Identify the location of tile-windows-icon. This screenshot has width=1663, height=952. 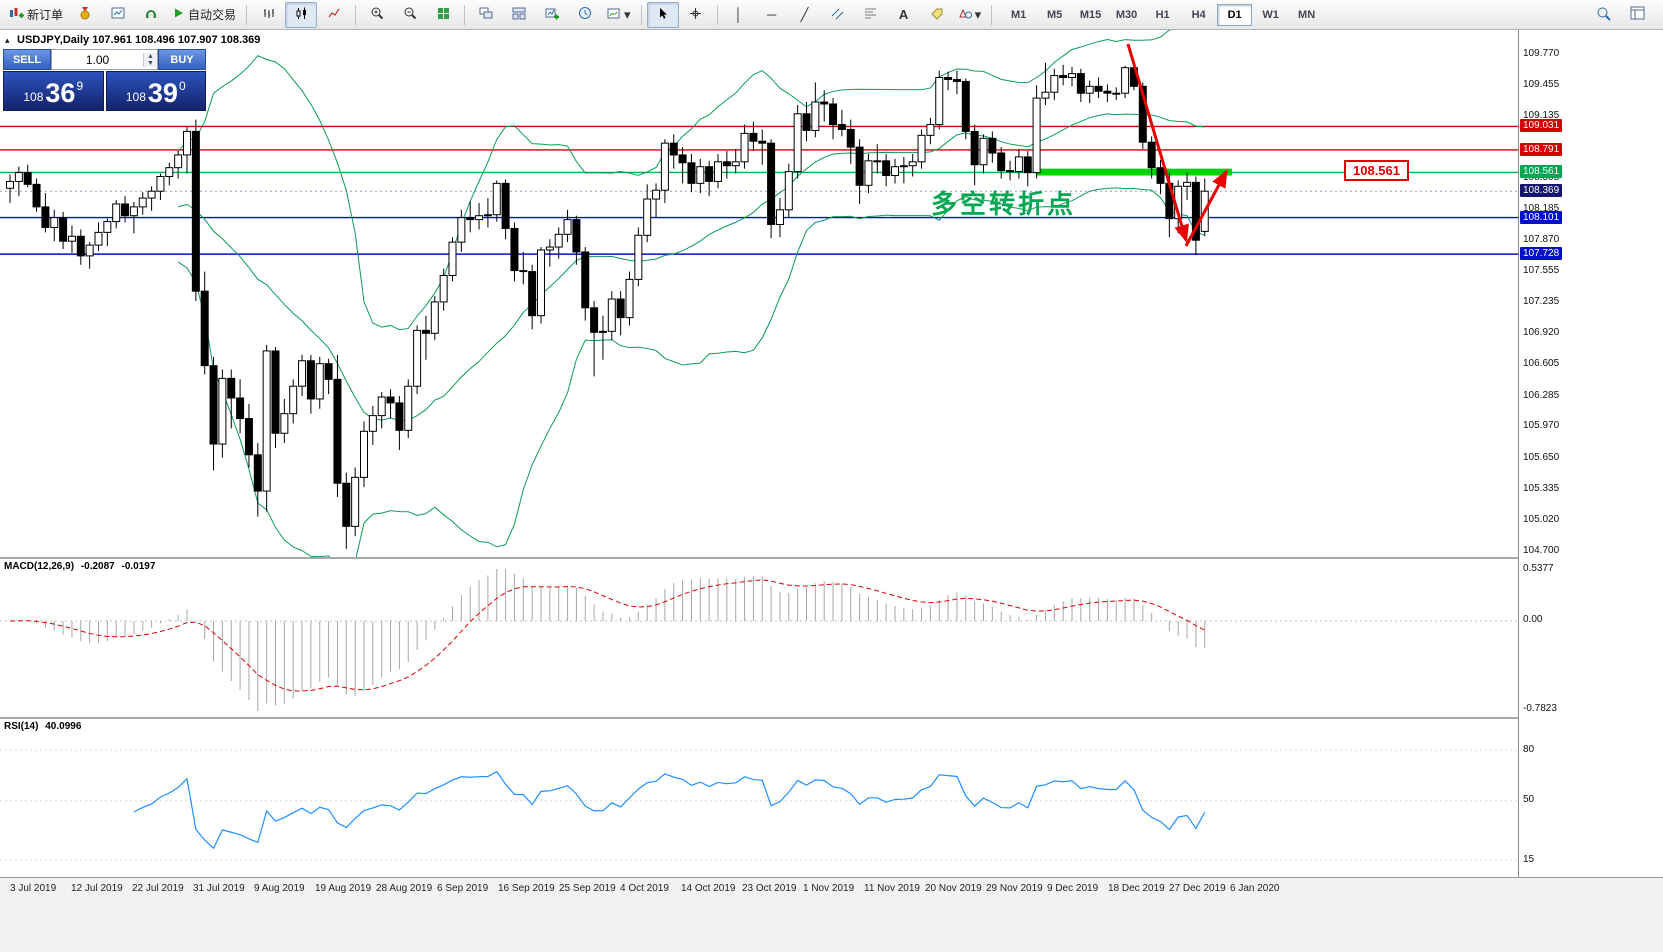
(519, 15).